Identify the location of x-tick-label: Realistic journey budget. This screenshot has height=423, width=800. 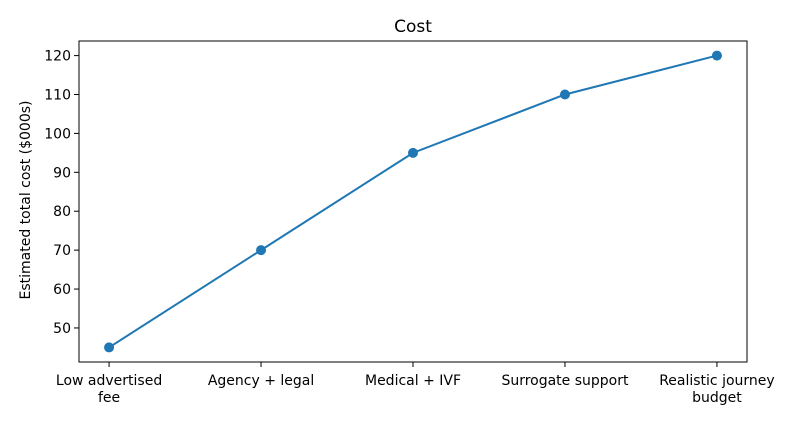
(717, 389).